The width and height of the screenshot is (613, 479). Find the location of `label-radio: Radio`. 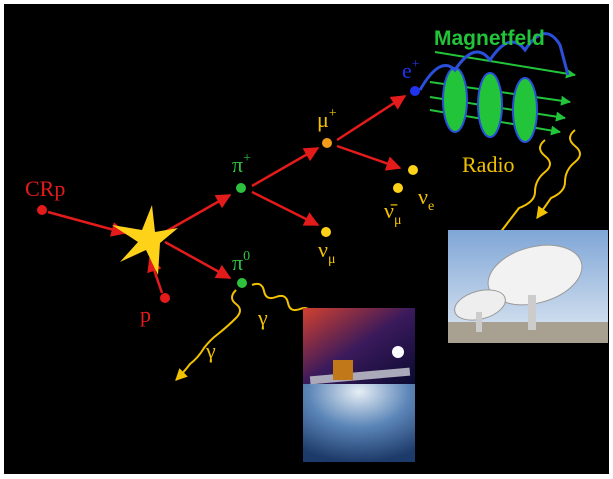

label-radio: Radio is located at coordinates (488, 164).